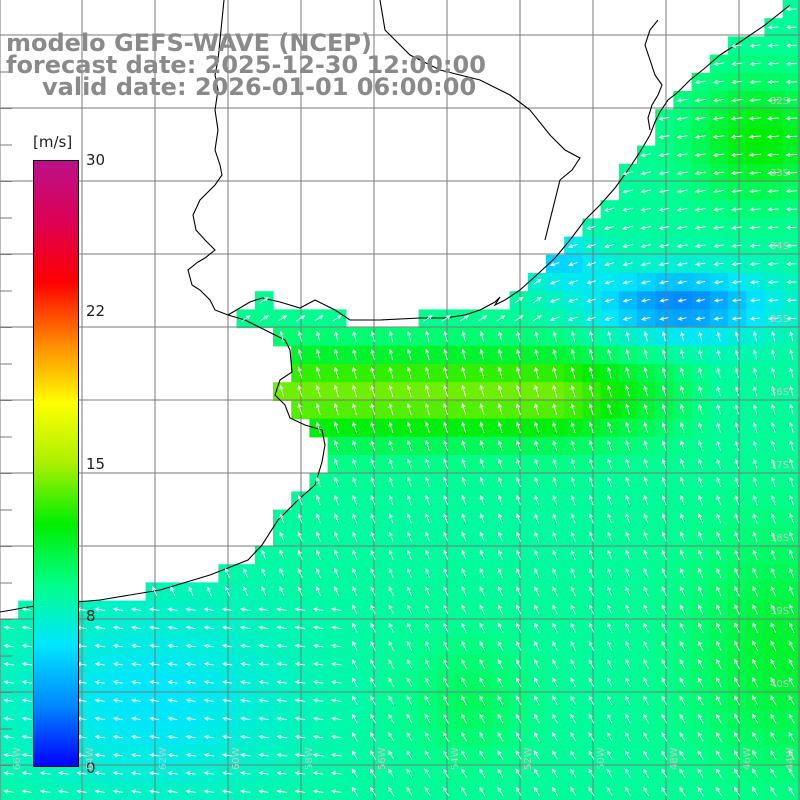  What do you see at coordinates (91, 616) in the screenshot?
I see `colorbar-tick-8: 8` at bounding box center [91, 616].